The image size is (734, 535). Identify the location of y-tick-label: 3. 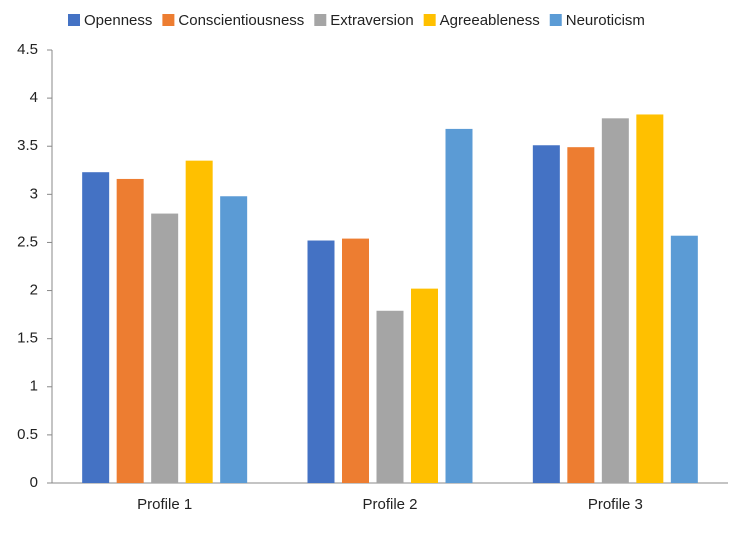
(34, 193).